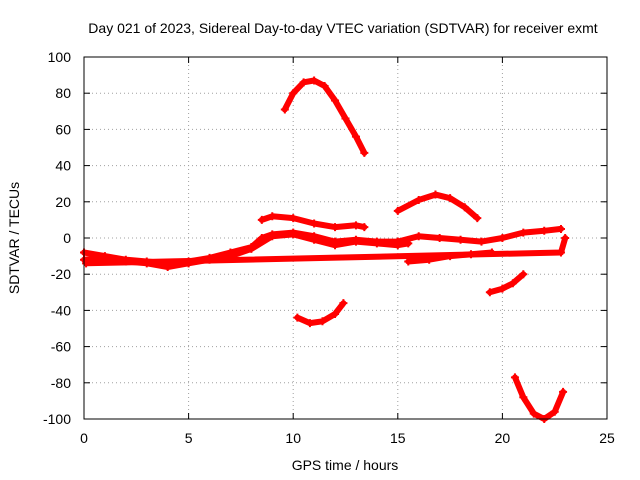  What do you see at coordinates (84, 438) in the screenshot?
I see `x-tick-label: 0` at bounding box center [84, 438].